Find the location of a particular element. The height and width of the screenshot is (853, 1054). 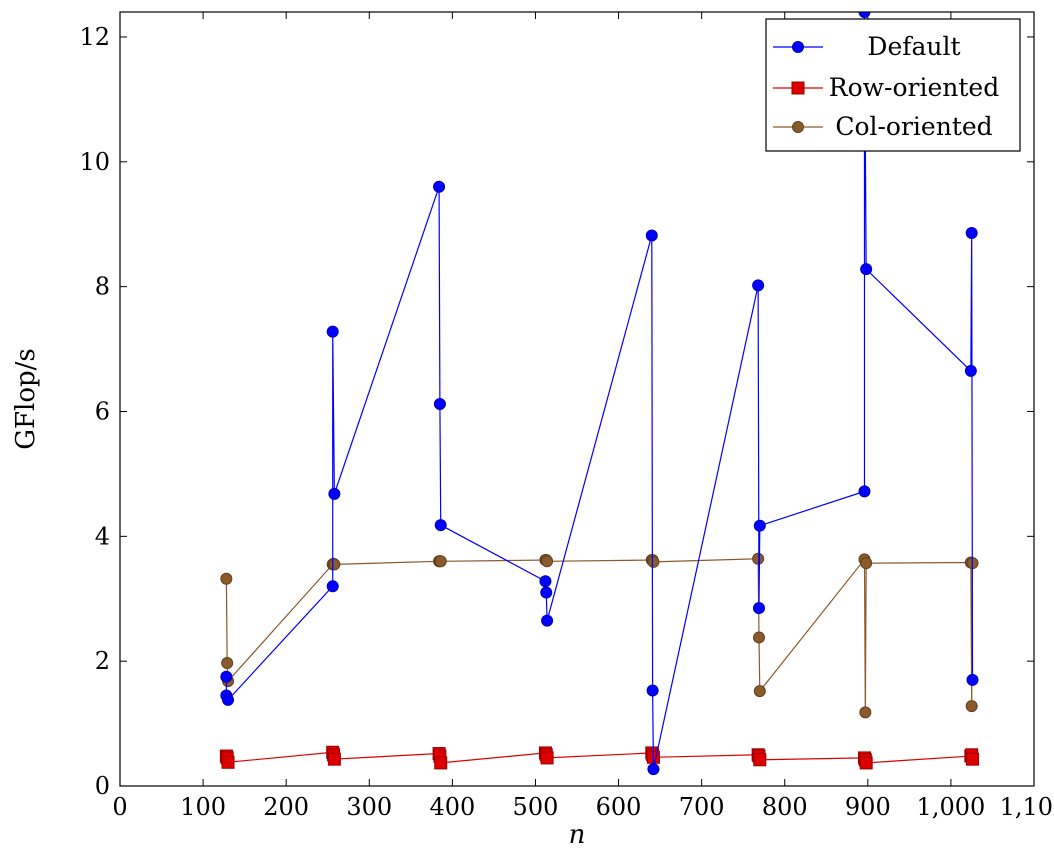

x-axis-label: n is located at coordinates (577, 835).